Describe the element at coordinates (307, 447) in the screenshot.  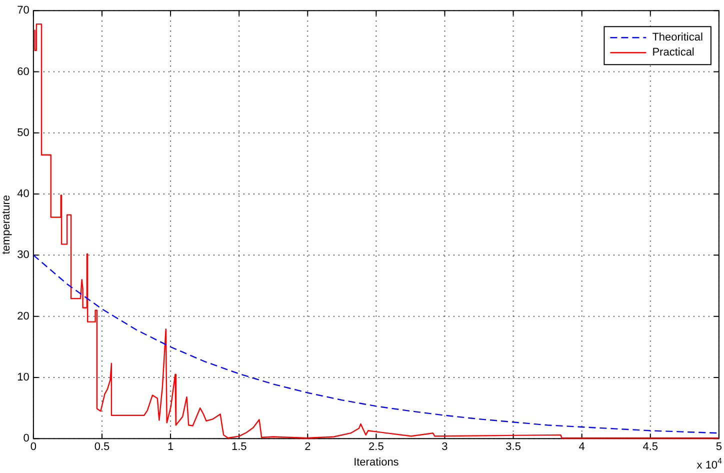
I see `x-tick-label: 2` at that location.